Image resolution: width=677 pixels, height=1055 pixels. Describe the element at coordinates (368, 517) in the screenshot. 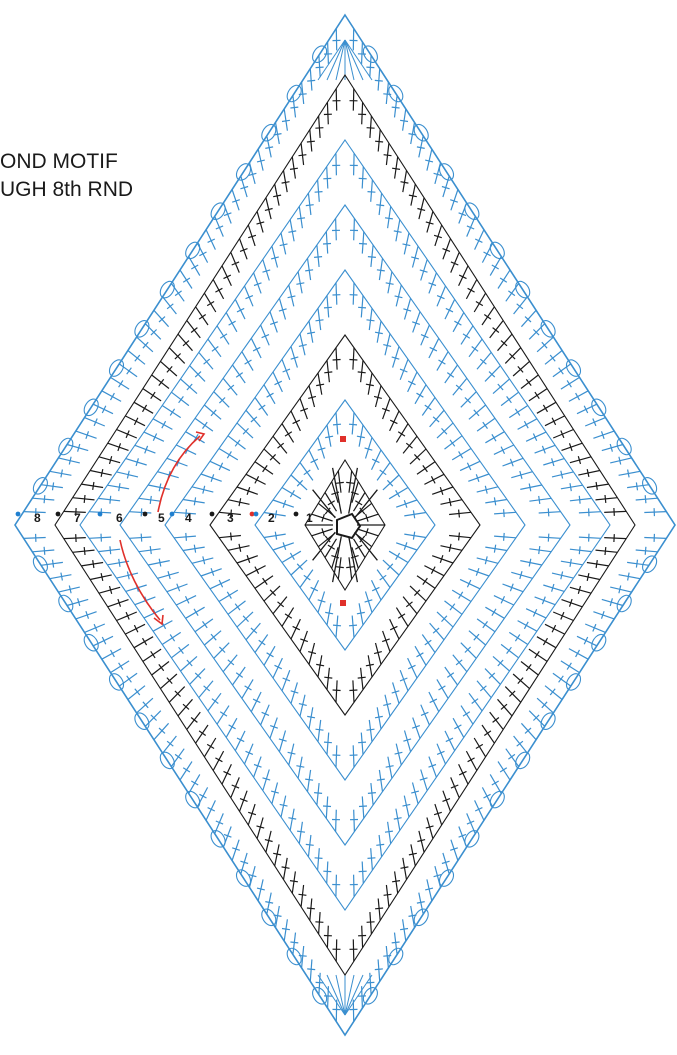

I see `stitch-post-r1` at that location.